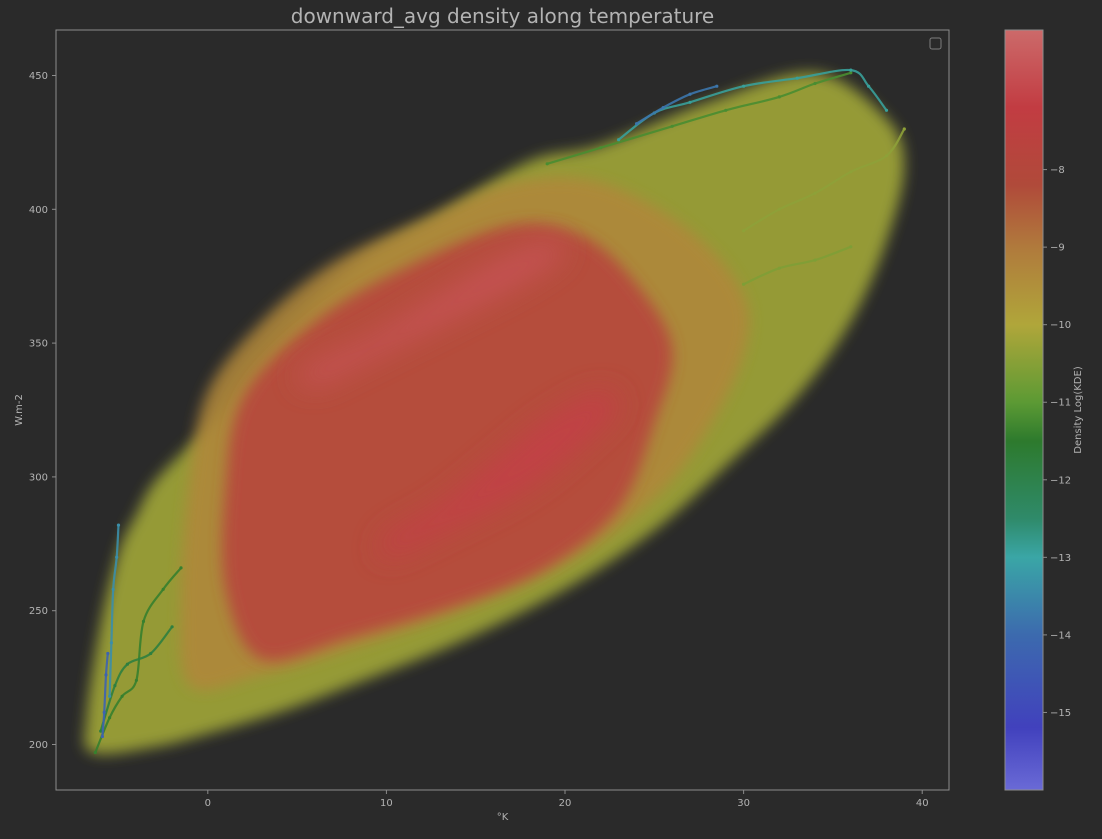 The image size is (1102, 839). What do you see at coordinates (935, 43) in the screenshot?
I see `legend-box` at bounding box center [935, 43].